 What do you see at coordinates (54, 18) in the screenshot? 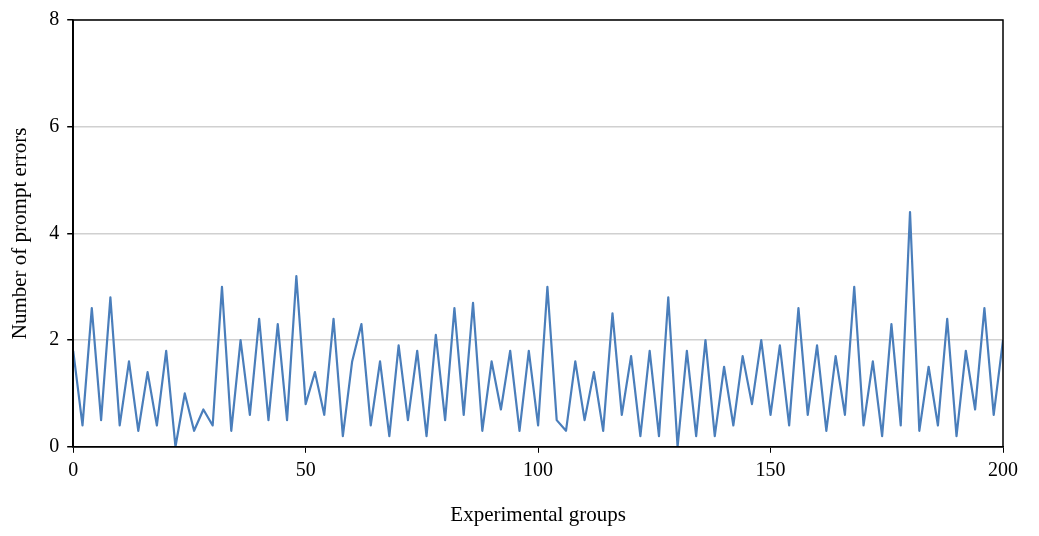
I see `y-tick-label: 8` at bounding box center [54, 18].